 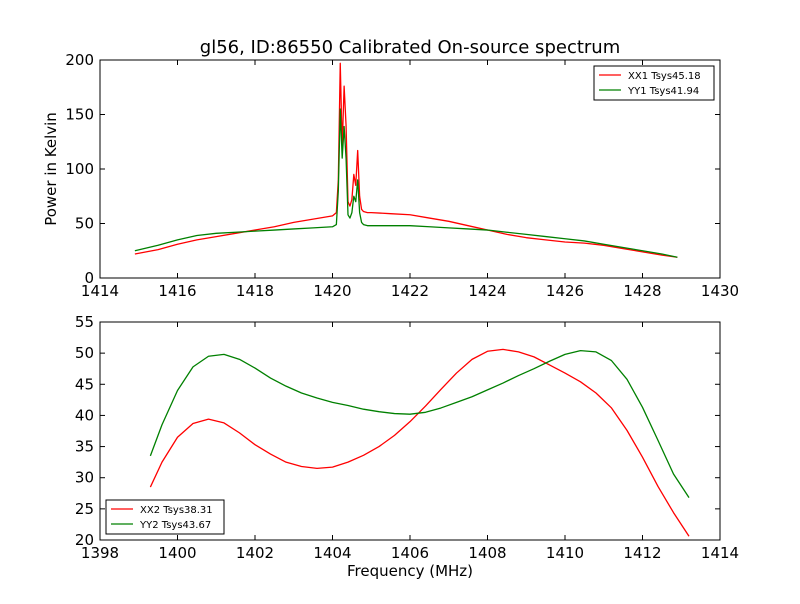 I want to click on y-tick-label: 100, so click(x=79, y=169).